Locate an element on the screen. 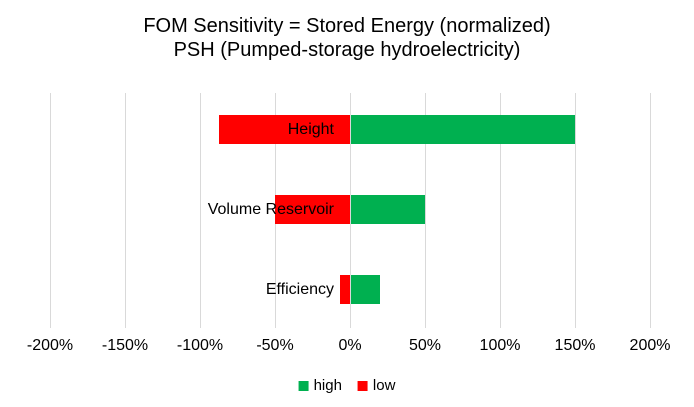 The height and width of the screenshot is (407, 694). x-tick-label: 50% is located at coordinates (425, 345).